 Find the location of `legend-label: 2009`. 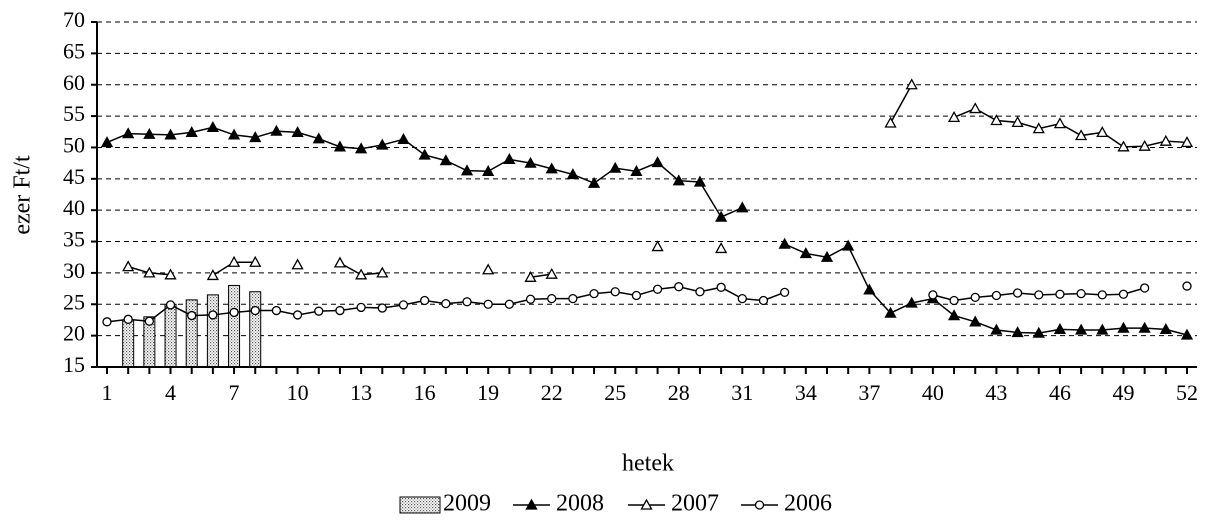

legend-label: 2009 is located at coordinates (467, 504).